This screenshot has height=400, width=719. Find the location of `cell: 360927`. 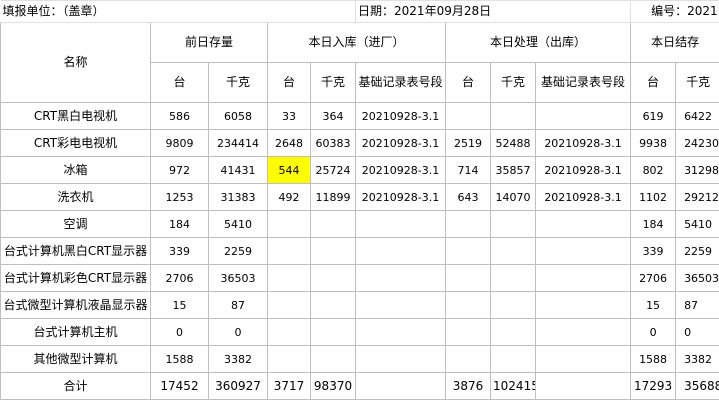

cell: 360927 is located at coordinates (238, 386).